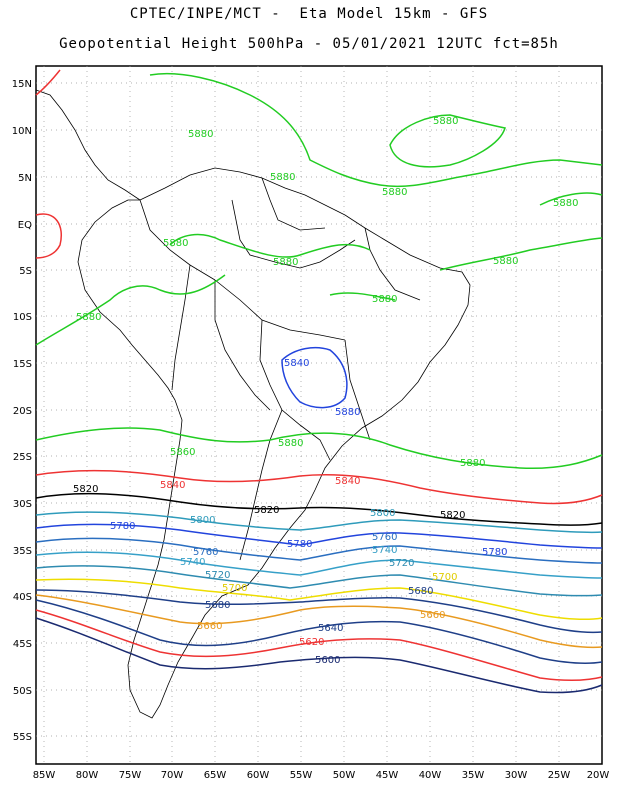  What do you see at coordinates (387, 775) in the screenshot?
I see `lon-label: 45W` at bounding box center [387, 775].